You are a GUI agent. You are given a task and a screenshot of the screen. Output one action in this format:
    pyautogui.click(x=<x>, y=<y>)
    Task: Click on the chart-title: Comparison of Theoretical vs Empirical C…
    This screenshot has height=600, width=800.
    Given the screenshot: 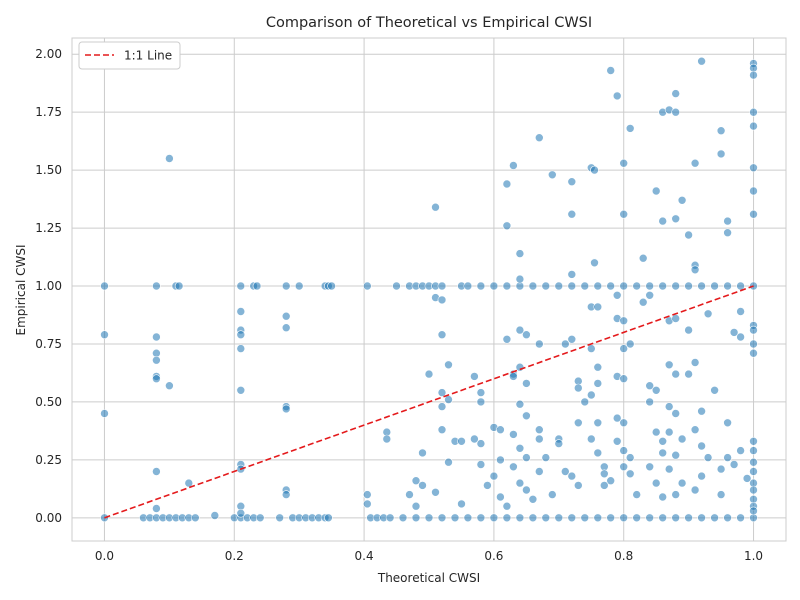 What is the action you would take?
    pyautogui.click(x=429, y=23)
    